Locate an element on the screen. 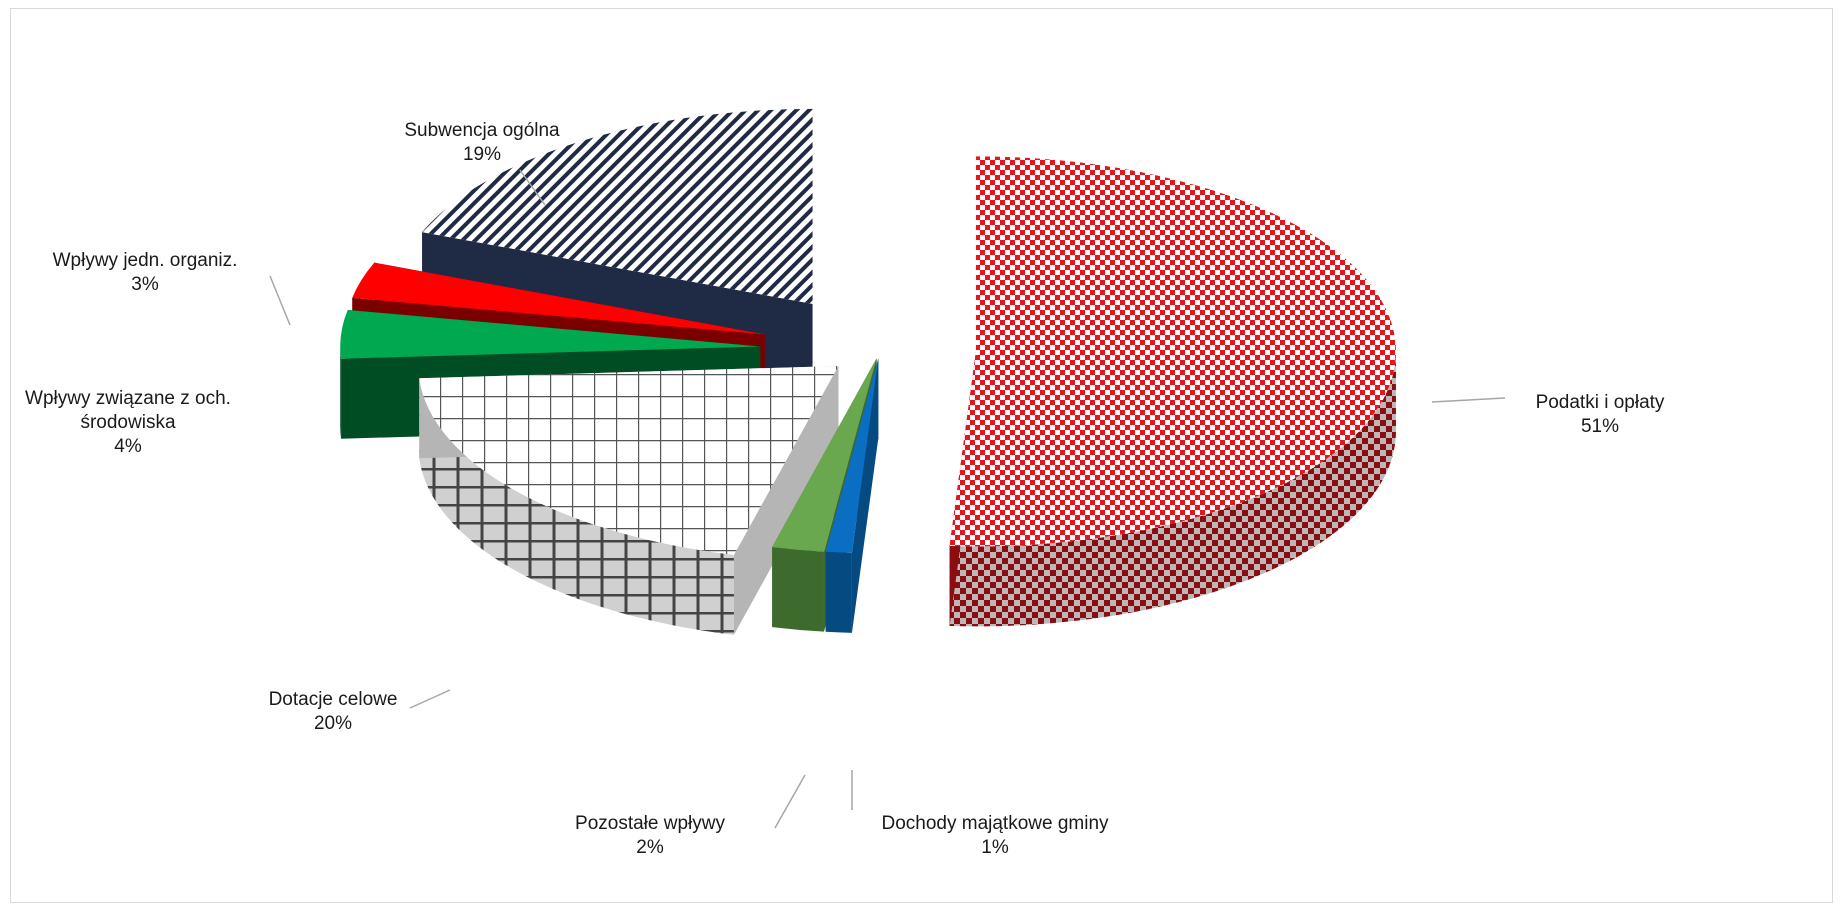  data-label-line: Dotacje celowe is located at coordinates (333, 699).